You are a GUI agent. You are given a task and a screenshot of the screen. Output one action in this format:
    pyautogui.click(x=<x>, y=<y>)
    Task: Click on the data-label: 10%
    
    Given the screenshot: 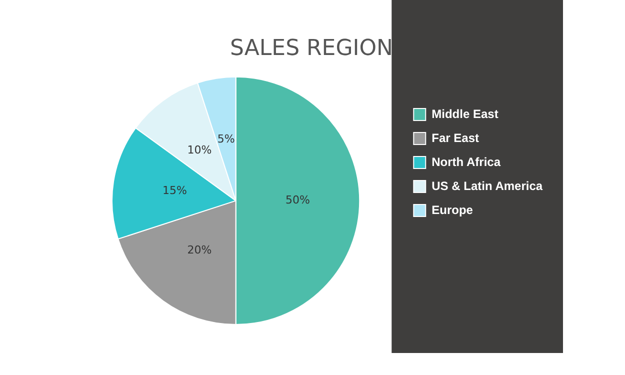 What is the action you would take?
    pyautogui.click(x=199, y=149)
    